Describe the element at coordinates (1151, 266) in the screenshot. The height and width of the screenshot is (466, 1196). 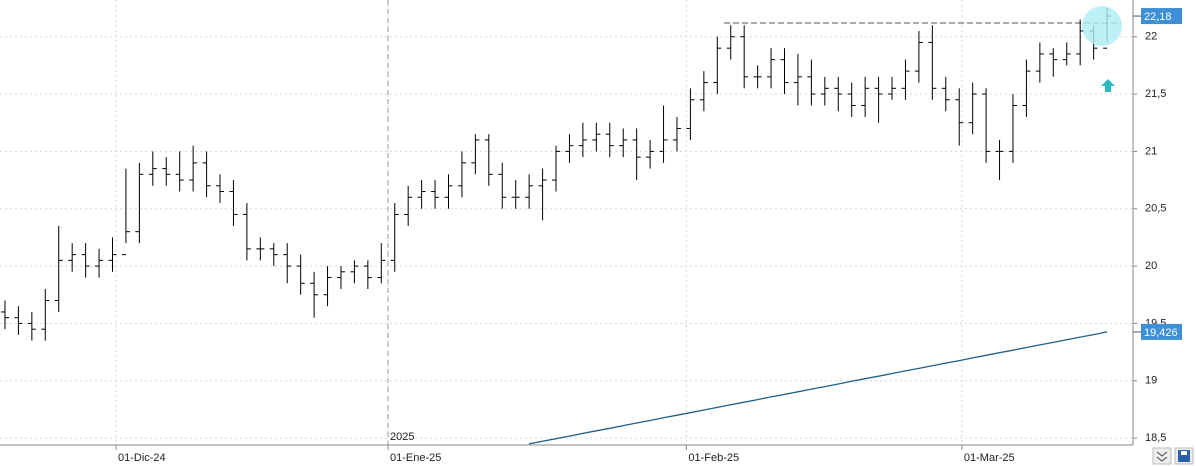
I see `y-tick-label: 20` at that location.